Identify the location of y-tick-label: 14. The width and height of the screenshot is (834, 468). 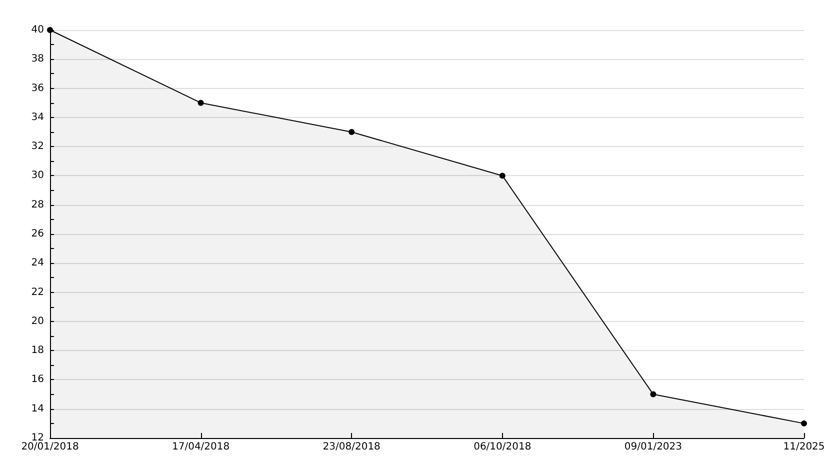
(37, 408).